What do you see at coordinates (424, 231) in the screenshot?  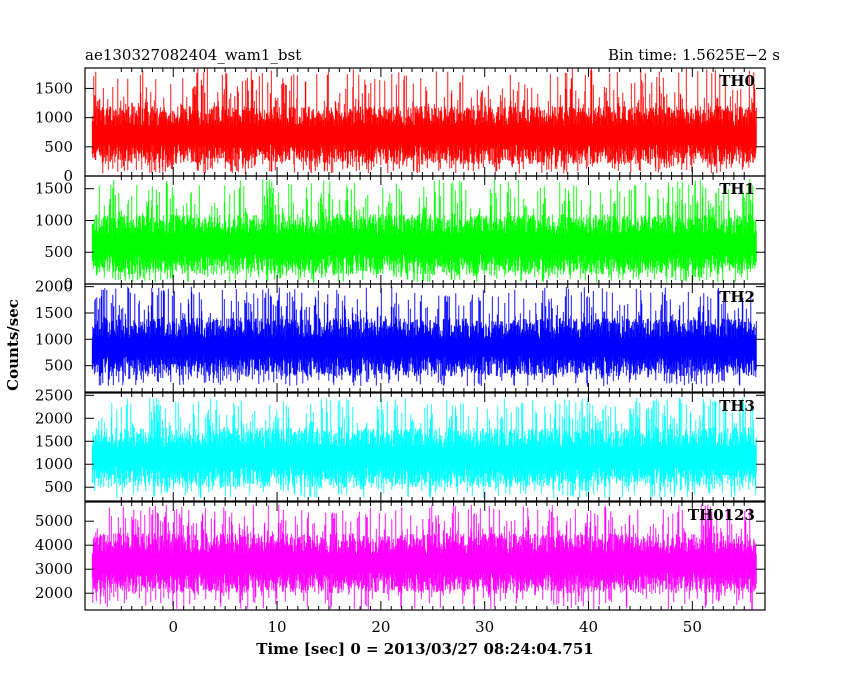 I see `light-curve-th1` at bounding box center [424, 231].